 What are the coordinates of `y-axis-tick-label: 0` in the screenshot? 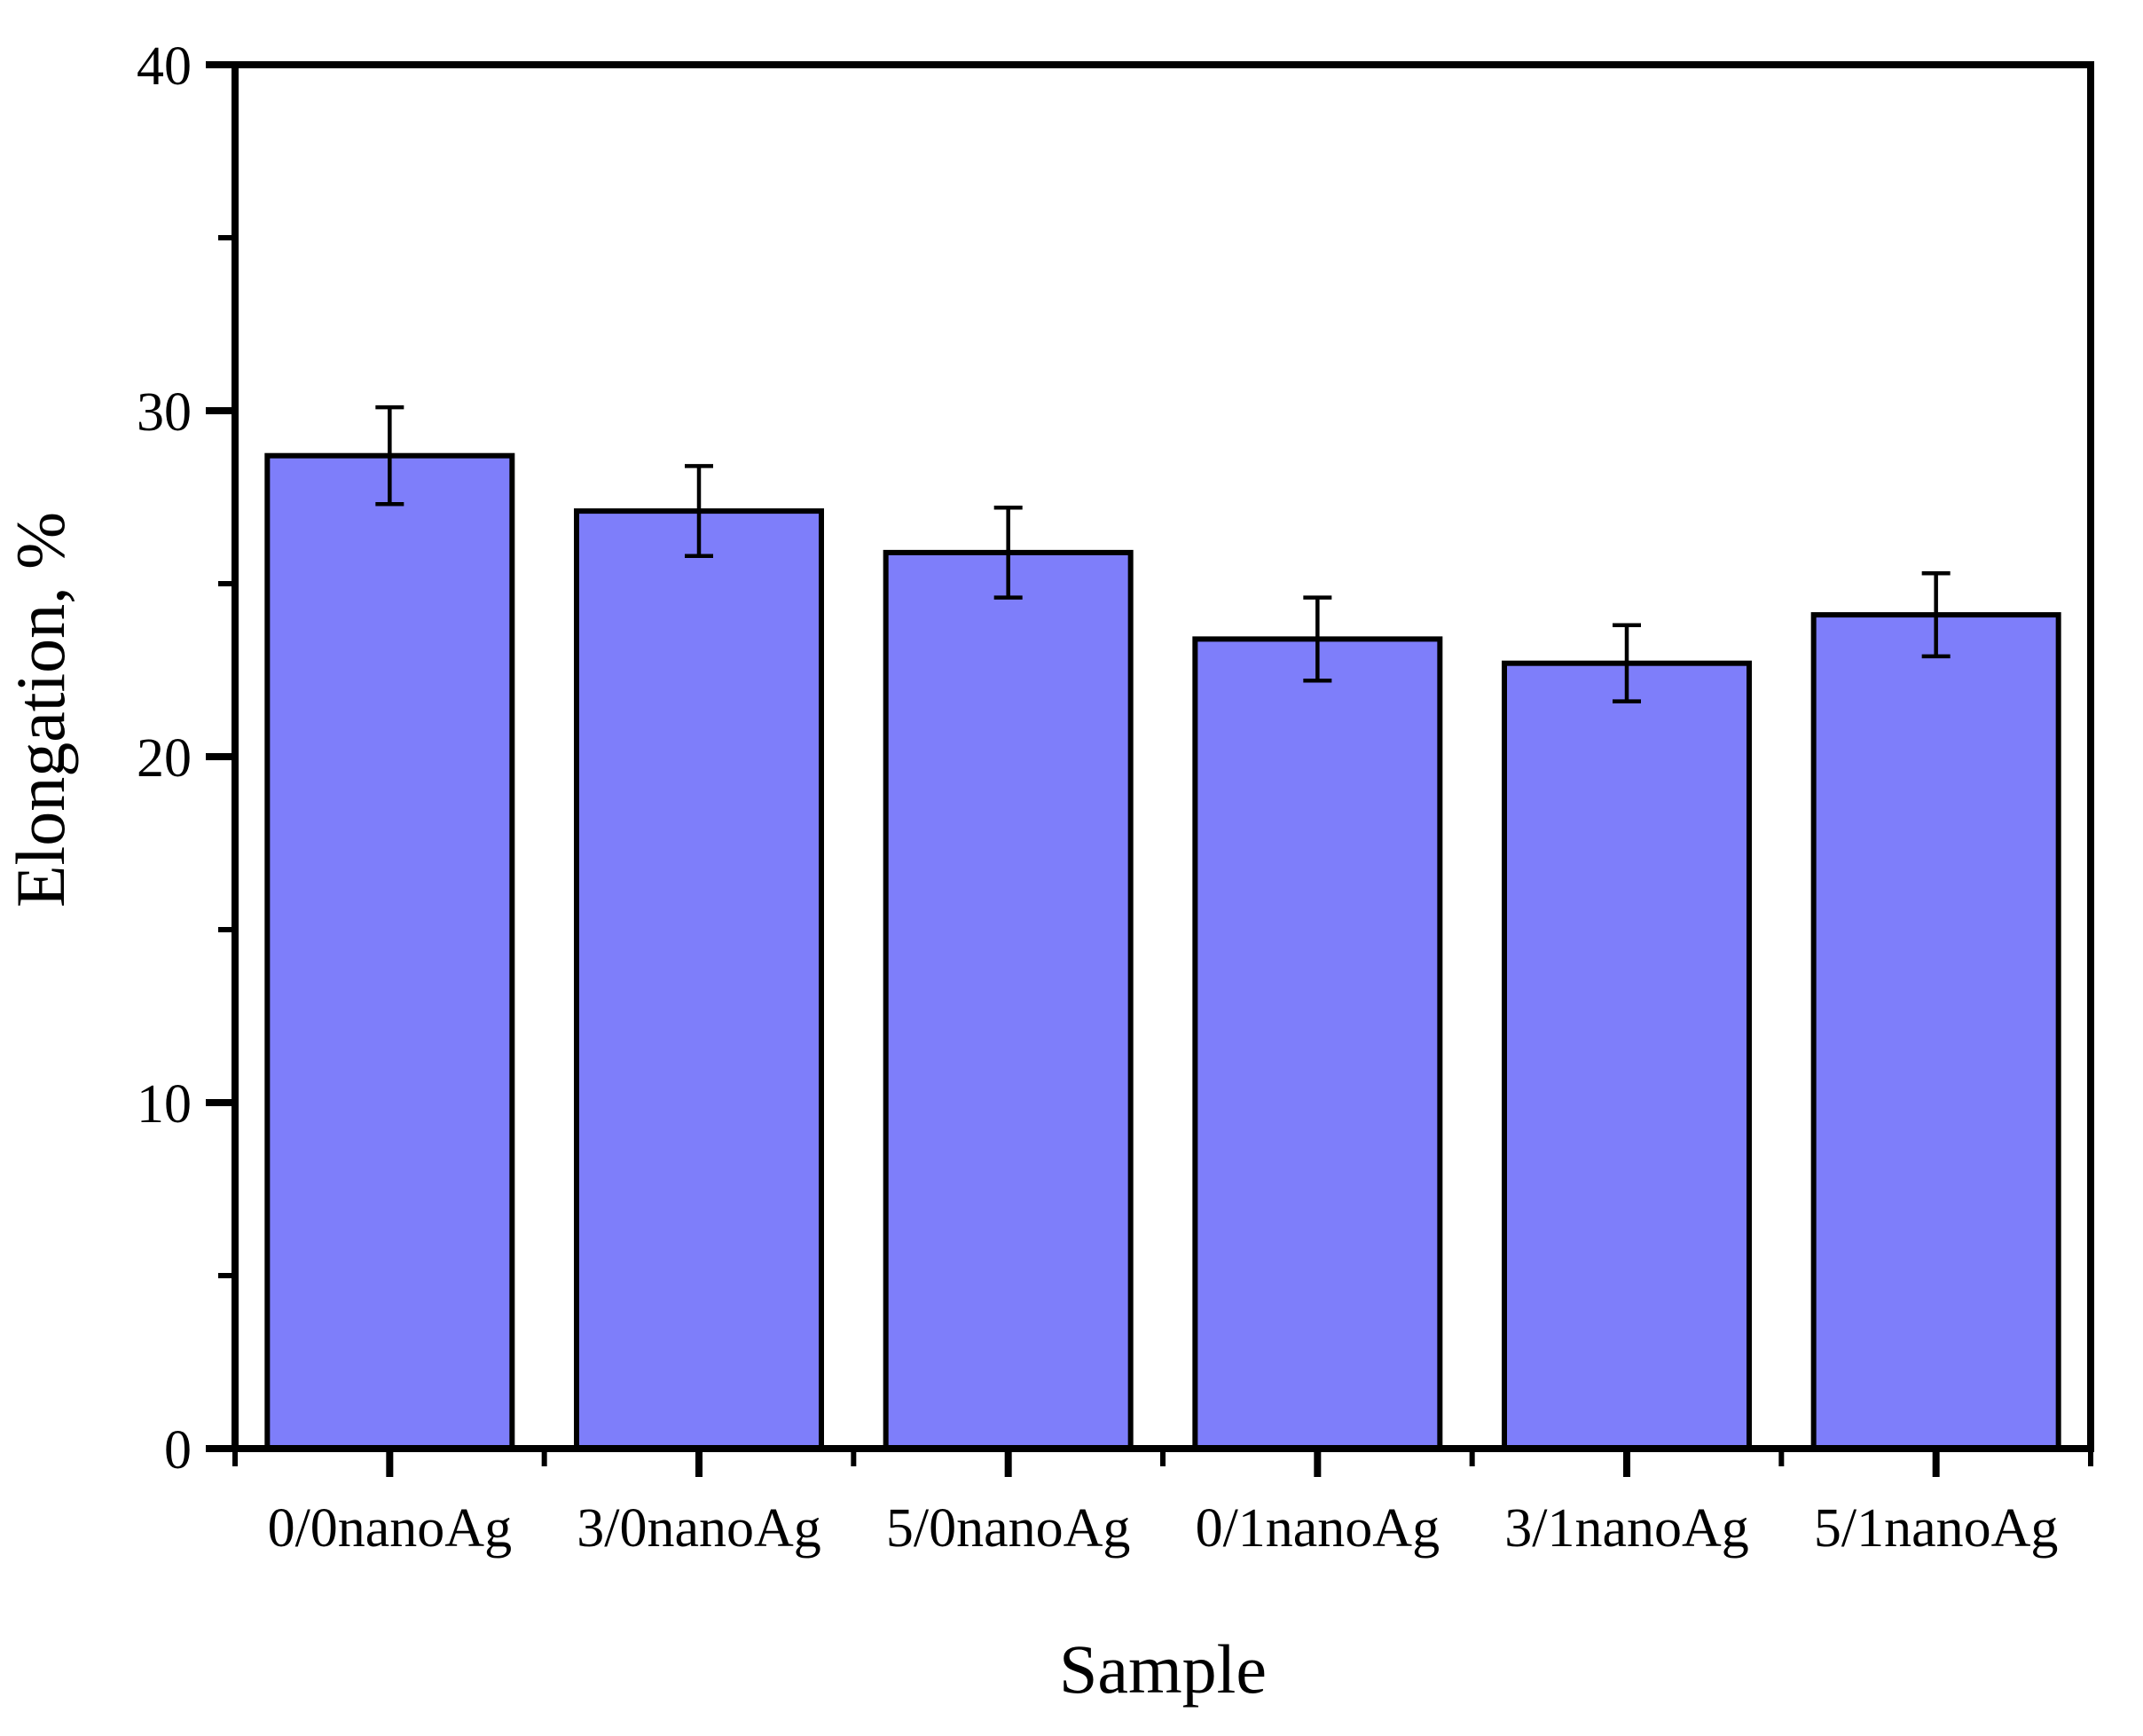 It's located at (178, 1450).